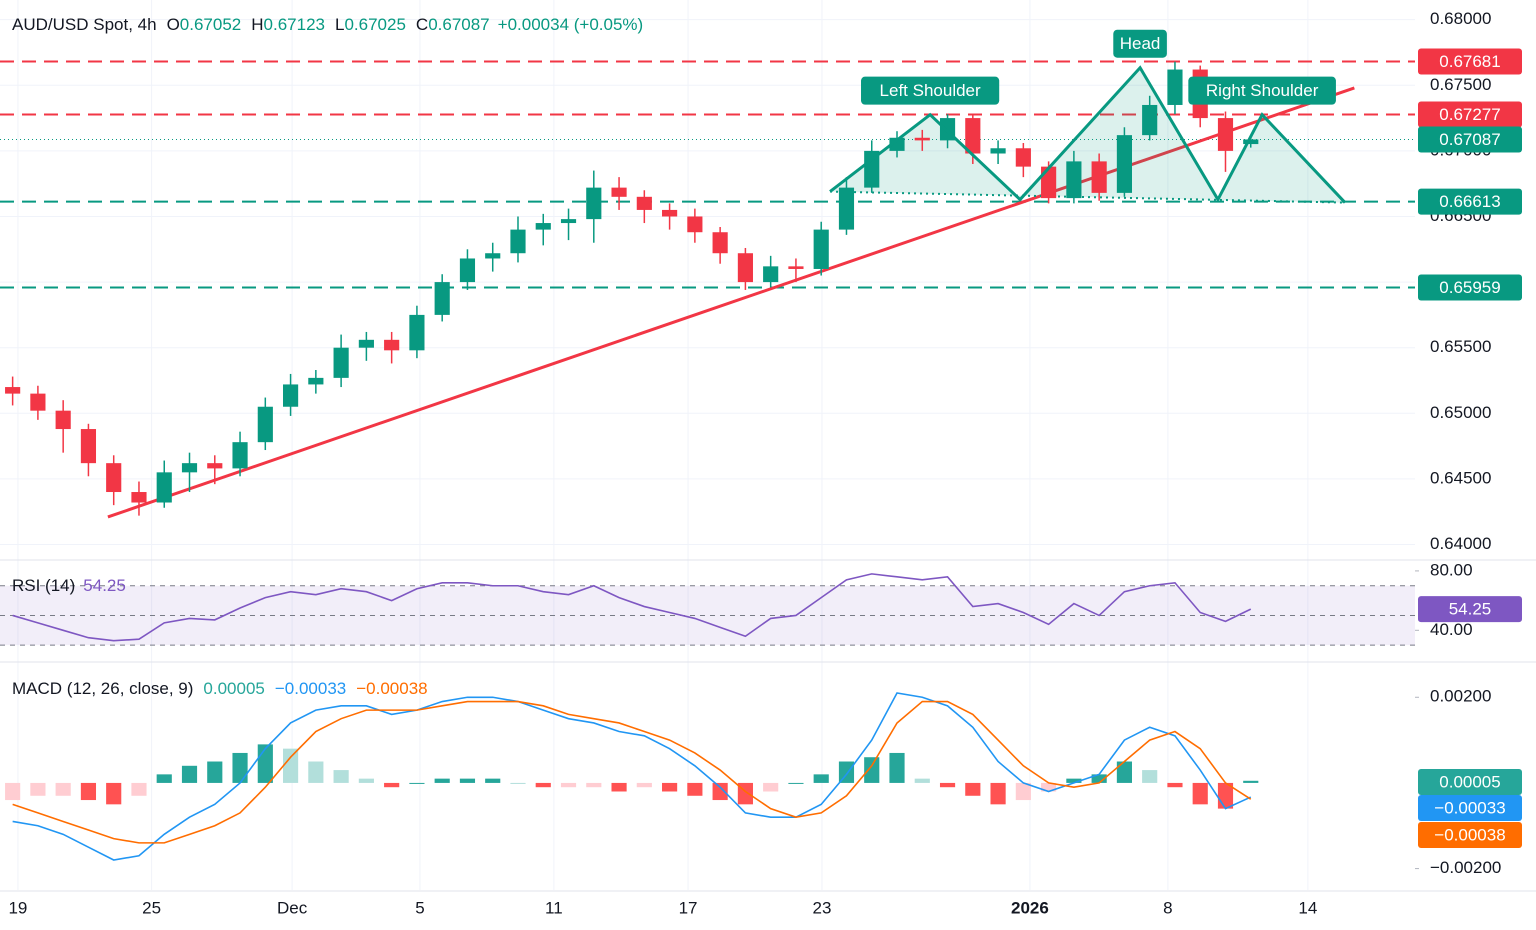 The image size is (1536, 930). I want to click on macd-badge-label: −0.00033, so click(1469, 807).